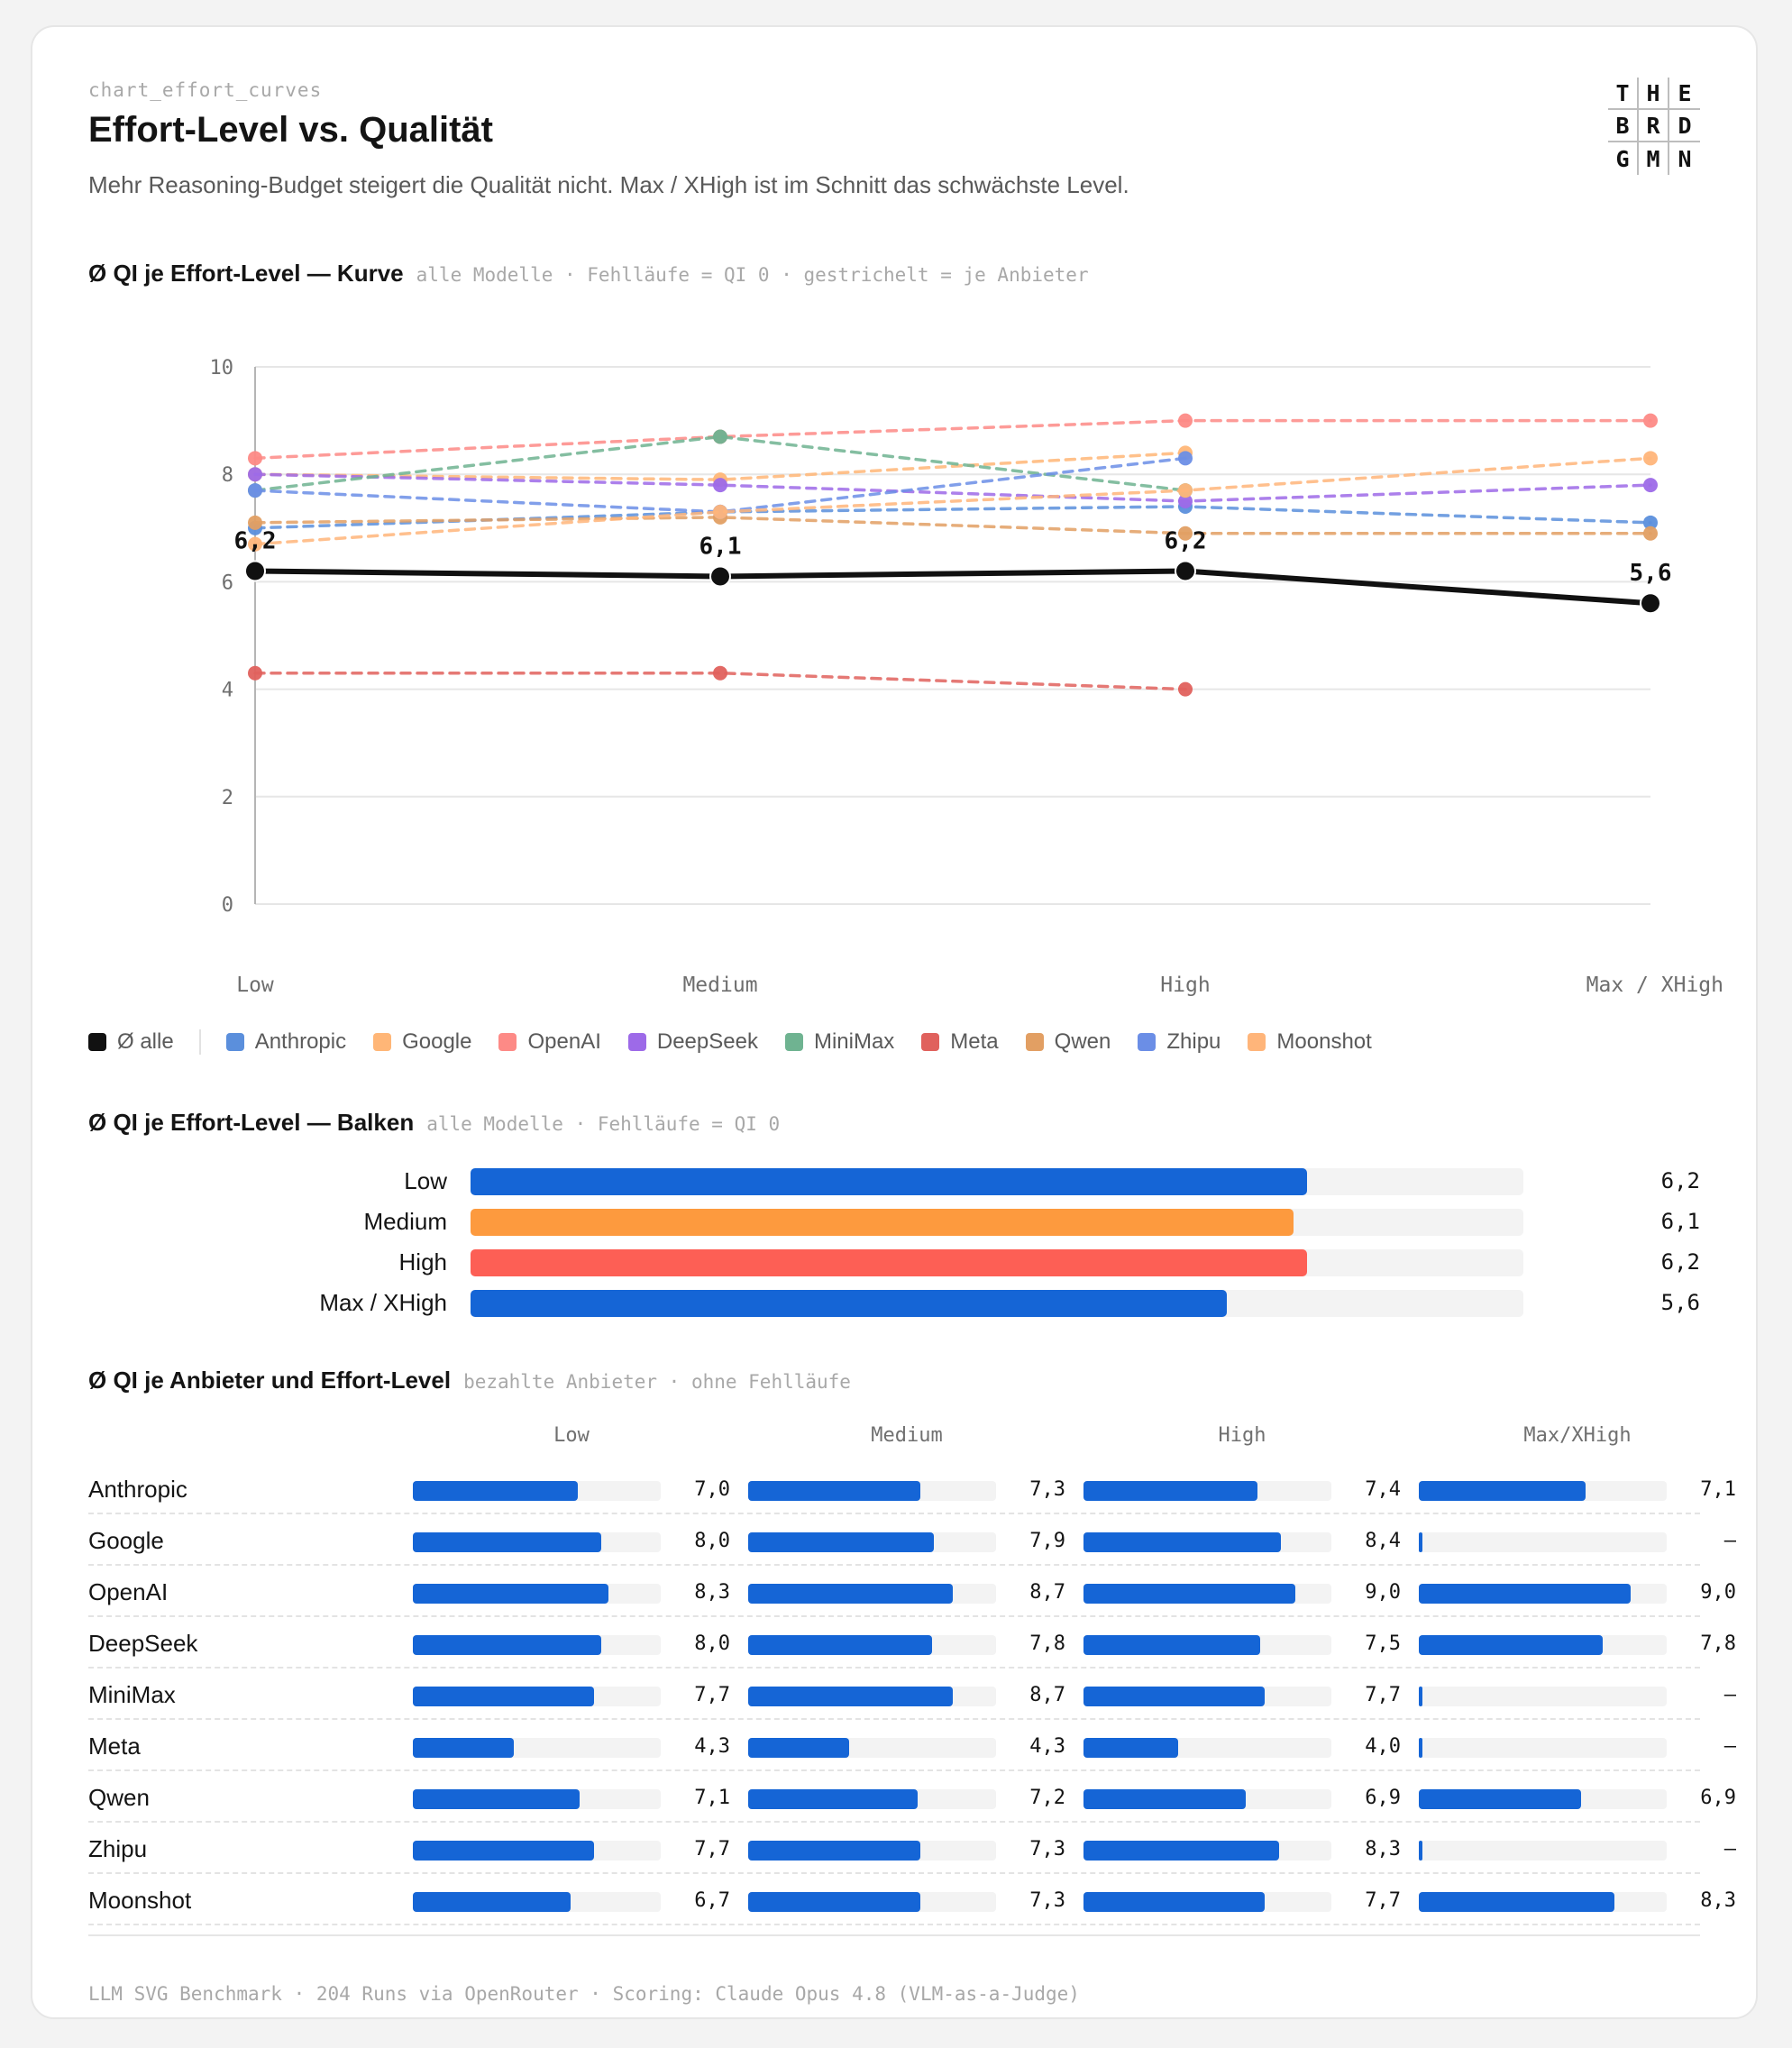  I want to click on bars-section-note: alle Modelle · Fehlläufe = QI 0, so click(603, 1124).